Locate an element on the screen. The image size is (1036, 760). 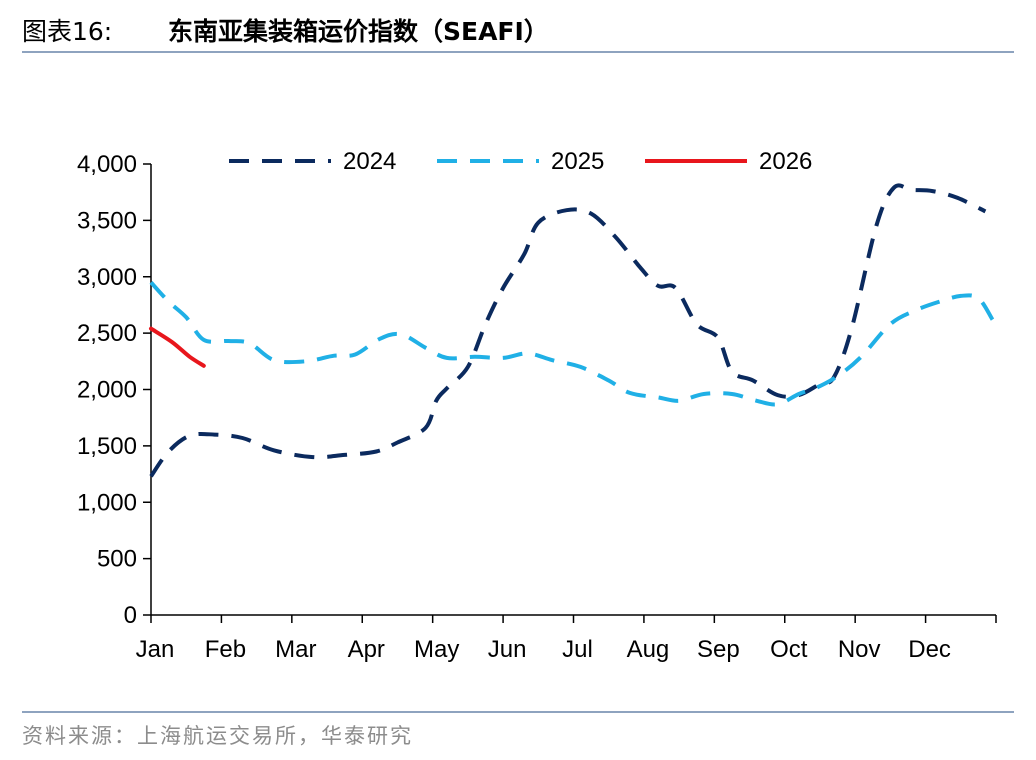
x-tick-label: Jan is located at coordinates (155, 649).